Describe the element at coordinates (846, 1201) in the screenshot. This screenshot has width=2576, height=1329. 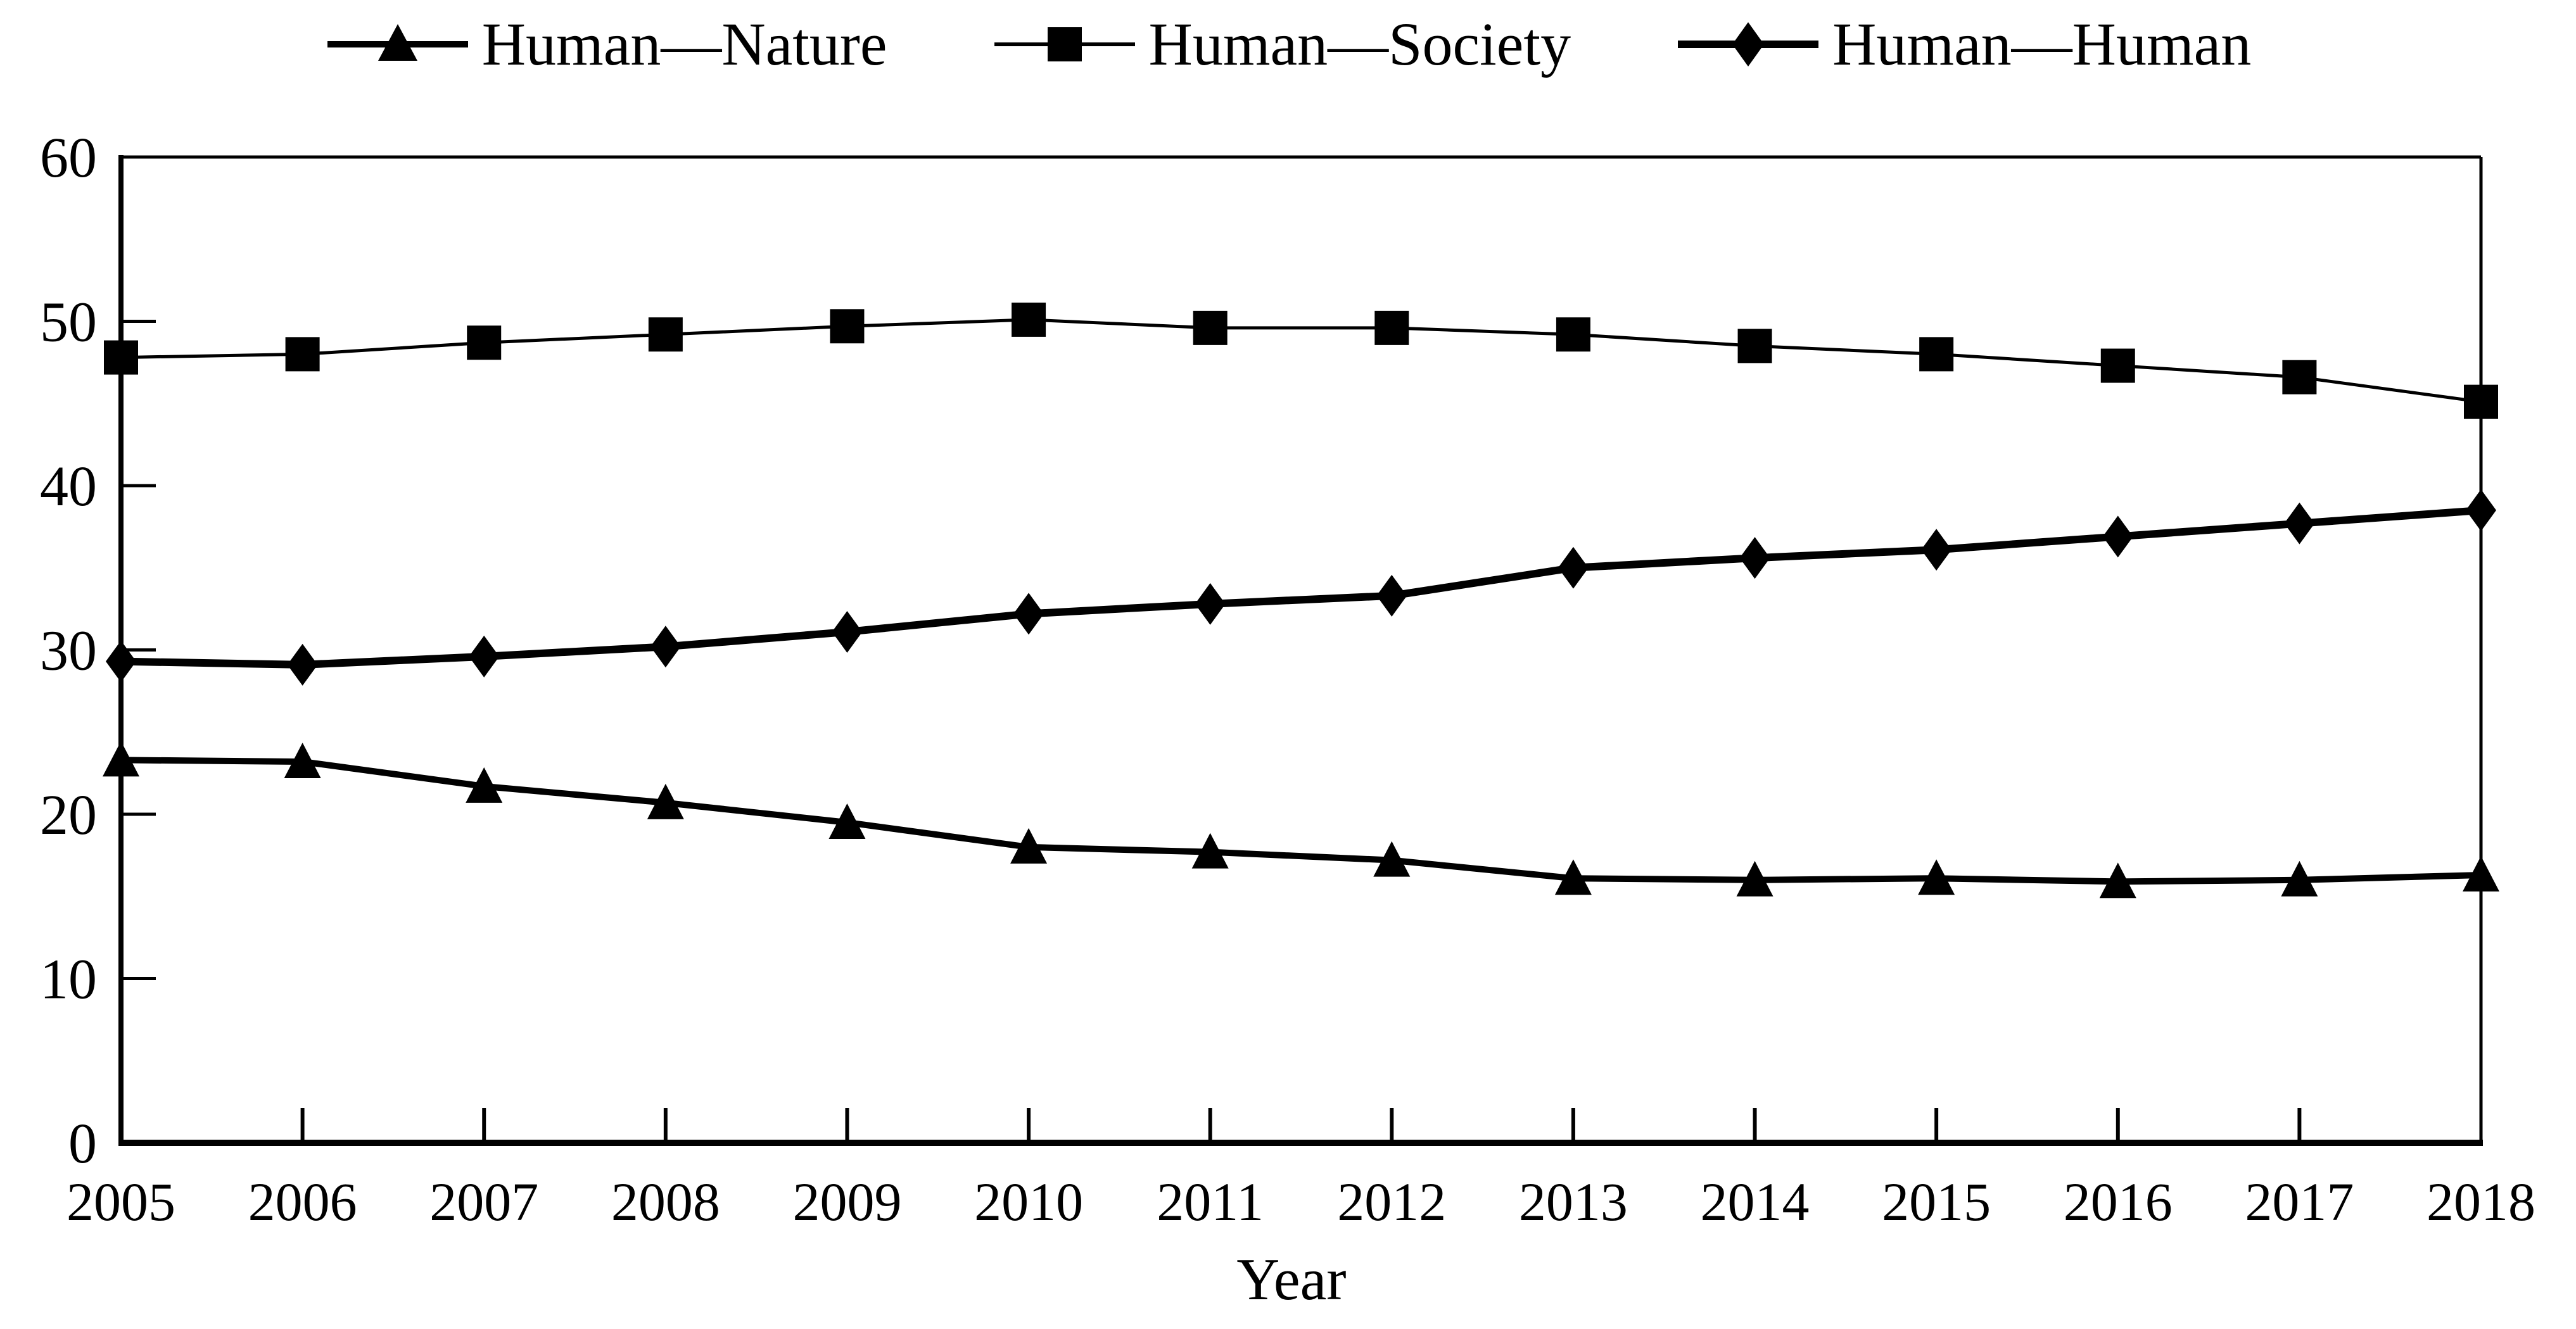
I see `x-tick-label: 2009` at that location.